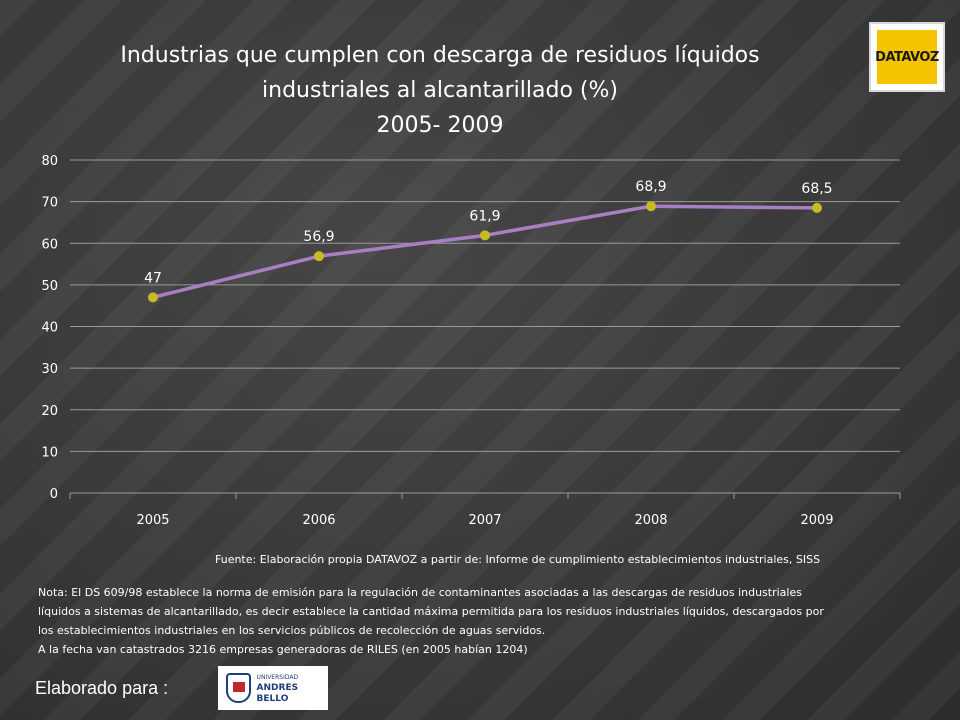  I want to click on y-tick-label: 50, so click(49, 286).